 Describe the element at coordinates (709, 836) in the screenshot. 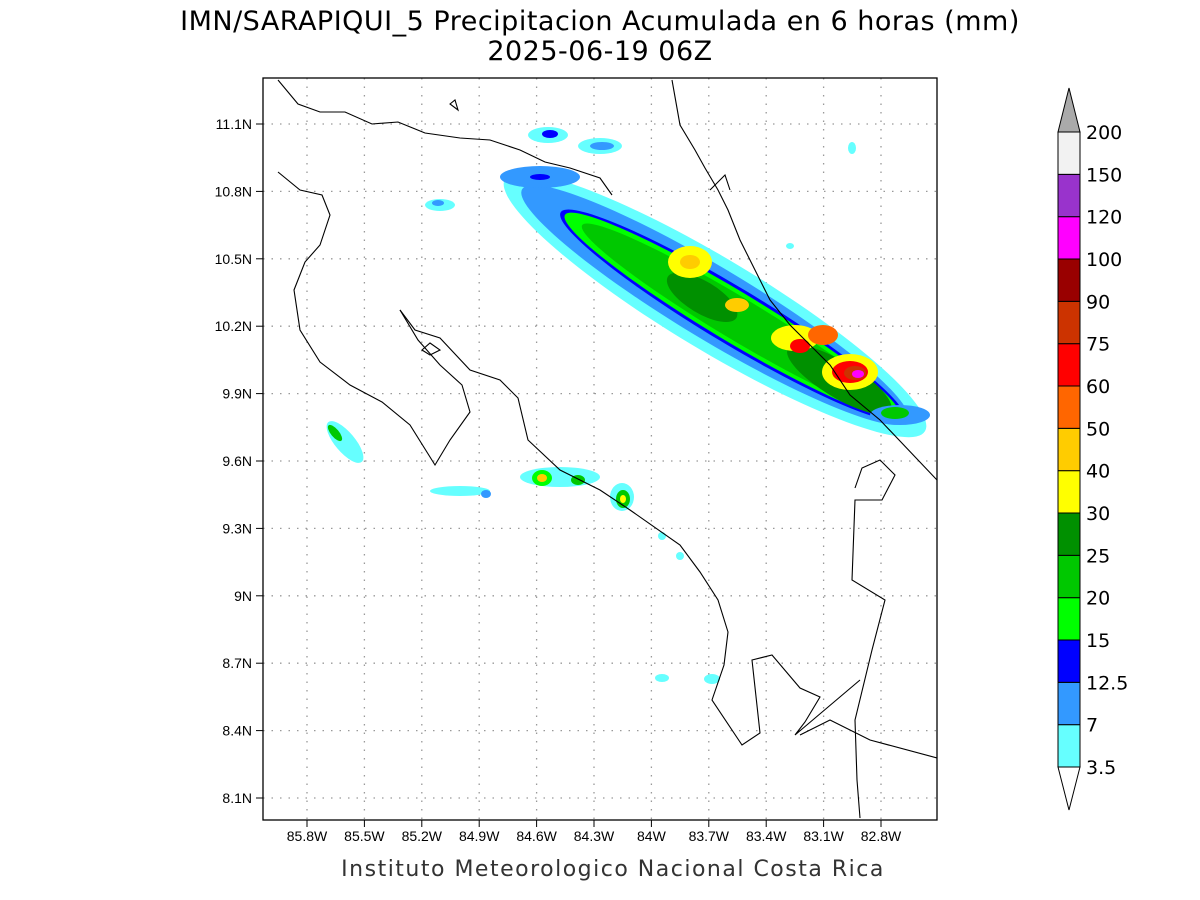

I see `lon-tick-label: 83.7W` at that location.